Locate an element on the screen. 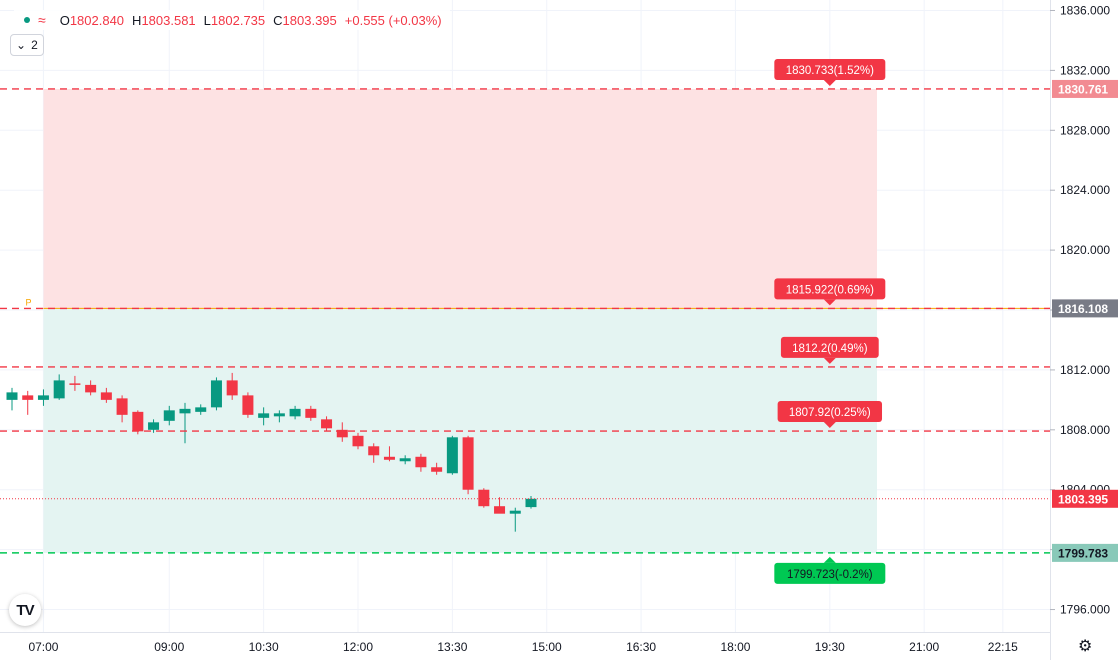 The height and width of the screenshot is (660, 1120). time-axis-label: 15:00 is located at coordinates (547, 647).